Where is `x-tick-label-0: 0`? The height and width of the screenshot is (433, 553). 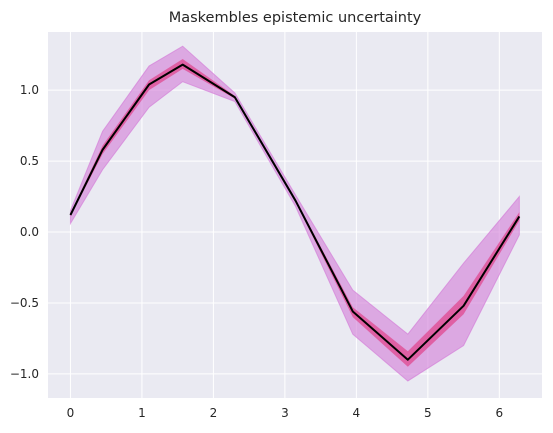 x-tick-label-0: 0 is located at coordinates (71, 413).